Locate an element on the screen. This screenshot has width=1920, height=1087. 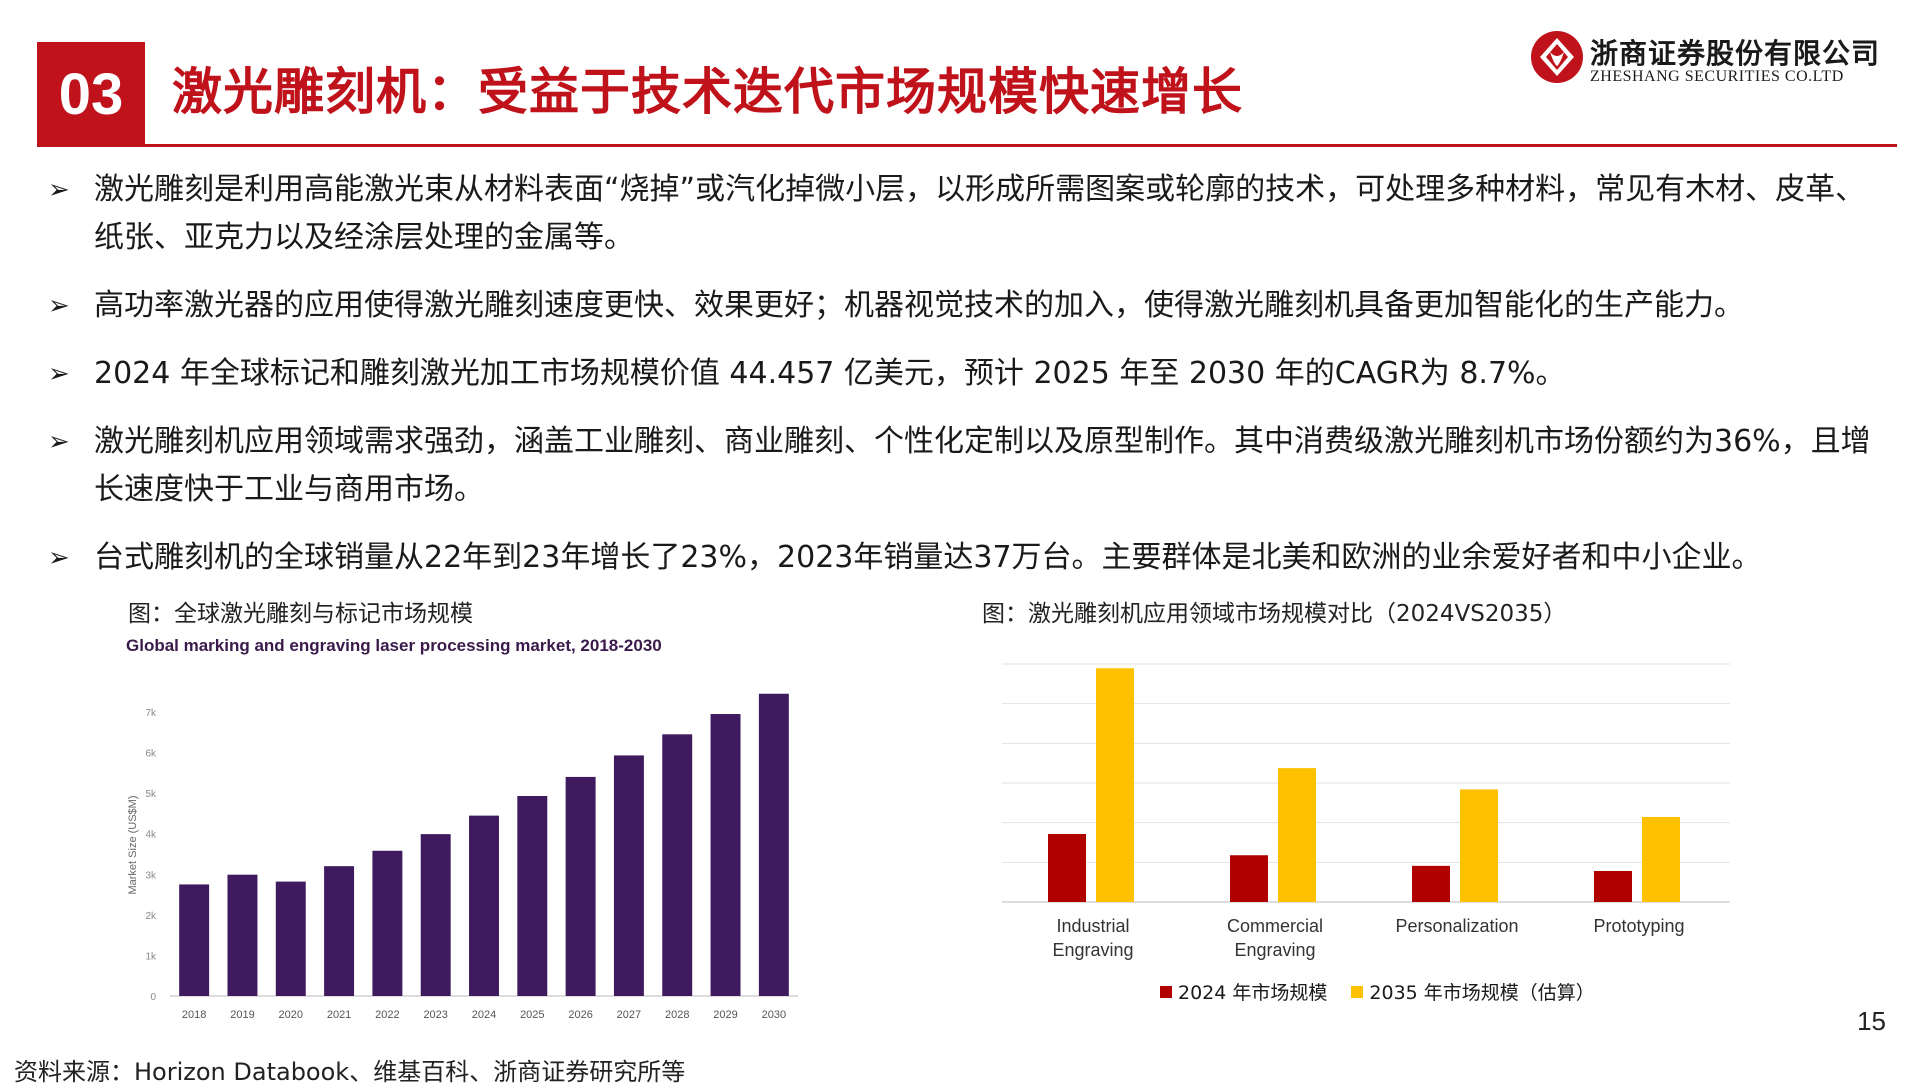
bar-2023 is located at coordinates (435, 915).